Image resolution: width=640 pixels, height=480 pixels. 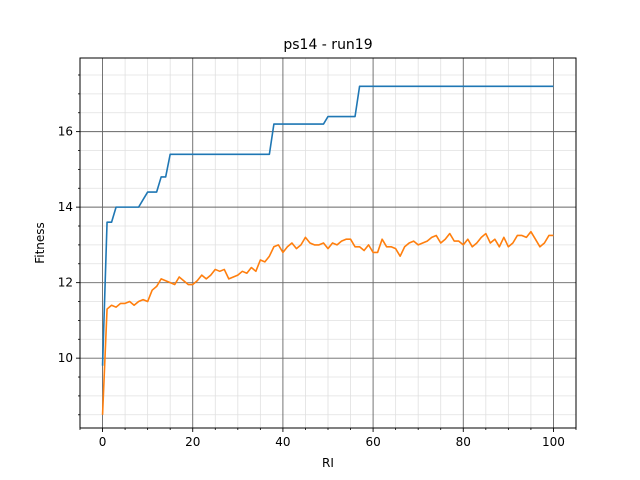 What do you see at coordinates (103, 442) in the screenshot?
I see `x-tick-label: 0` at bounding box center [103, 442].